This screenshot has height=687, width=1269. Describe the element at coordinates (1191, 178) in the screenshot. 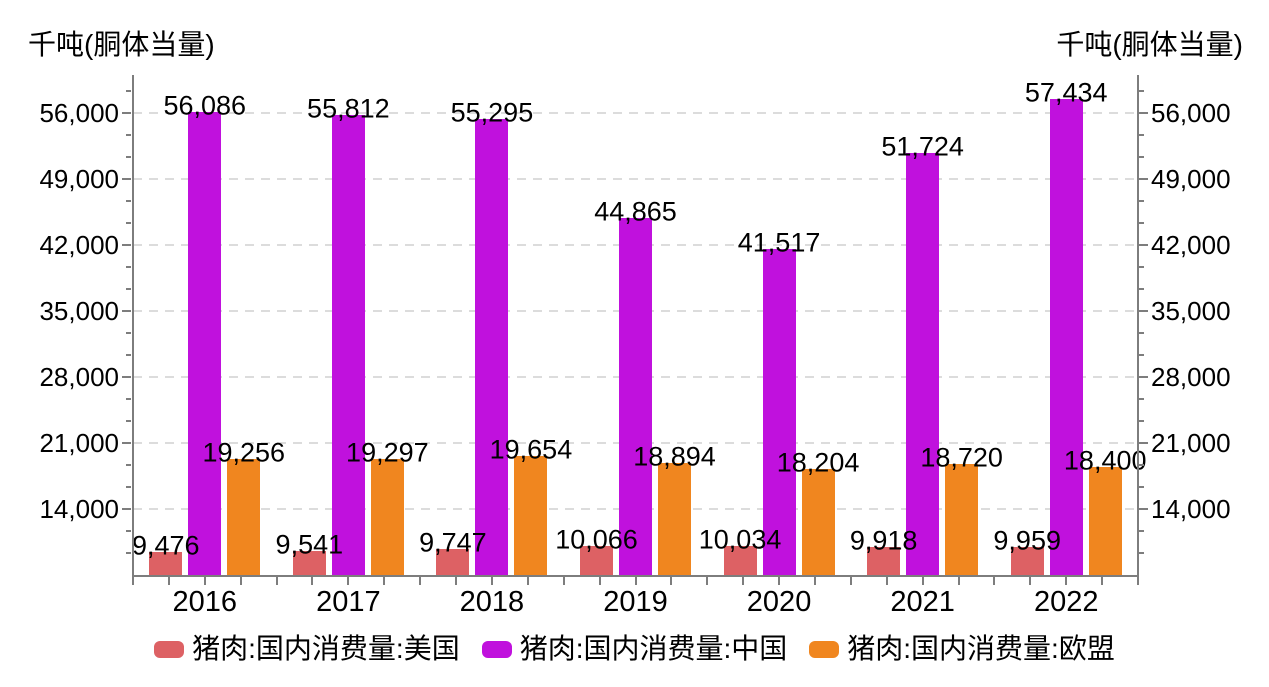

I see `y-tick-label-right: 49,000` at that location.